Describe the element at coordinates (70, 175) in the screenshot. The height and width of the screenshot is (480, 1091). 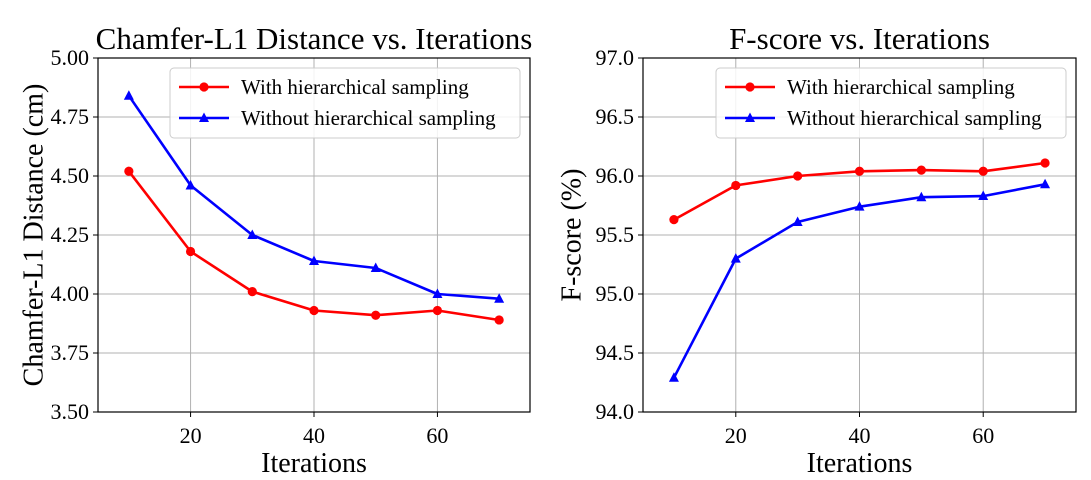
I see `chart1-ytick-label: 4.50` at that location.